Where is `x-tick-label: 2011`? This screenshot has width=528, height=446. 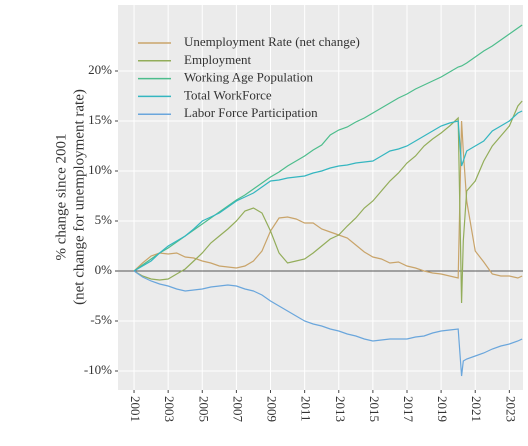 x-tick-label: 2011 is located at coordinates (306, 409).